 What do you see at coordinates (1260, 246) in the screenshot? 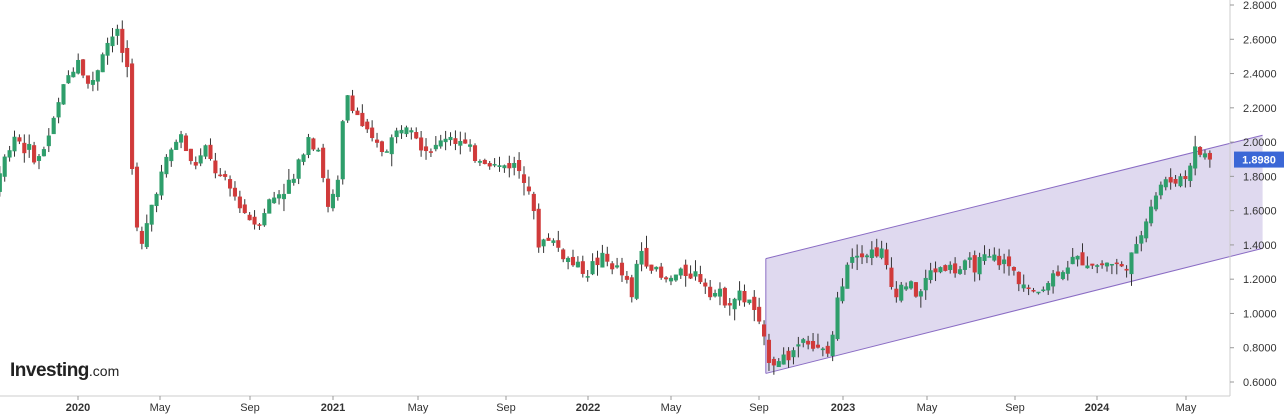
I see `y-tick-label: 1.4000` at bounding box center [1260, 246].